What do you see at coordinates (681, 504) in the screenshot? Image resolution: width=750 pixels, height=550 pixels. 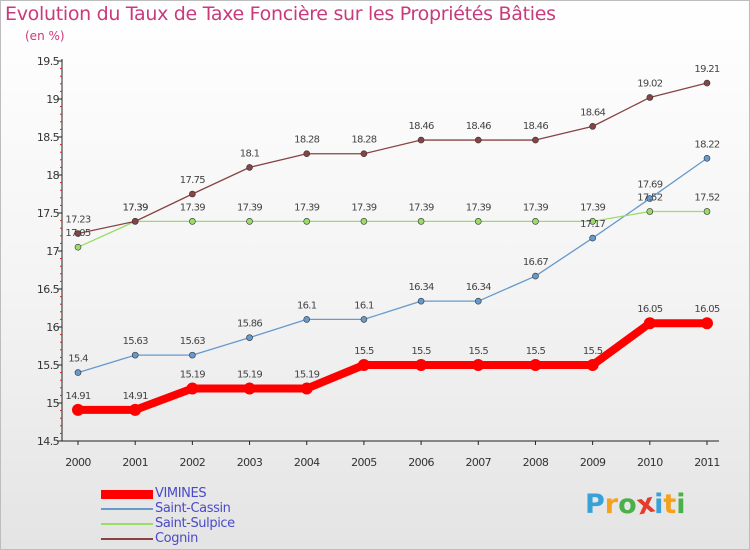 I see `logo-letter: i` at bounding box center [681, 504].